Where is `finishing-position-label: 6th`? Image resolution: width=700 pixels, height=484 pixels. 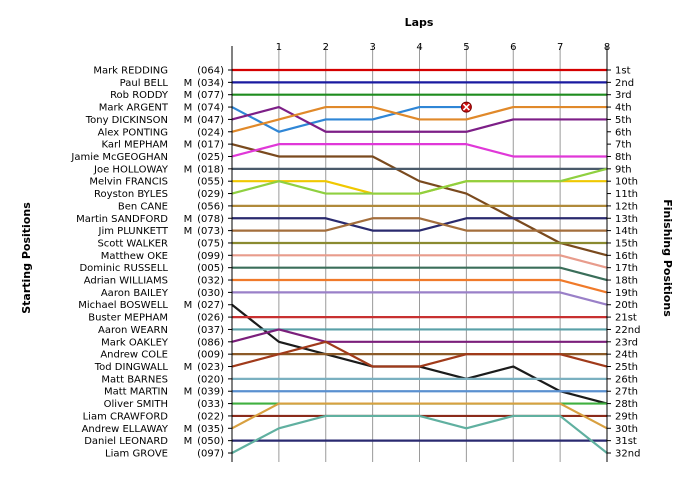 finishing-position-label: 6th is located at coordinates (623, 132).